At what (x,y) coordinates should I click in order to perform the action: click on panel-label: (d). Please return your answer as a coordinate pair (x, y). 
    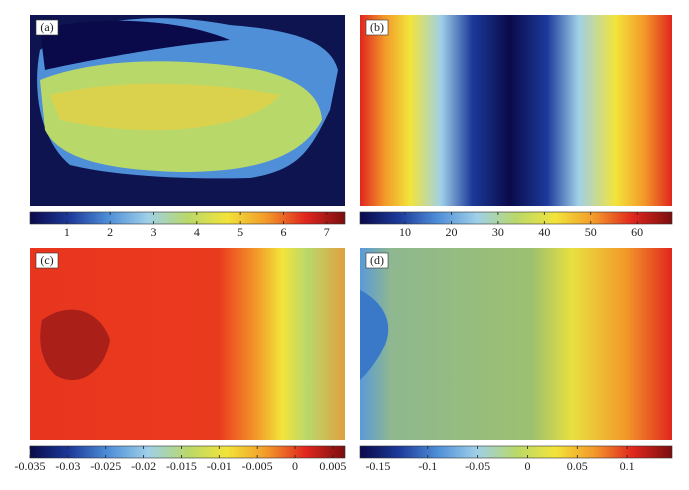
    Looking at the image, I should click on (377, 260).